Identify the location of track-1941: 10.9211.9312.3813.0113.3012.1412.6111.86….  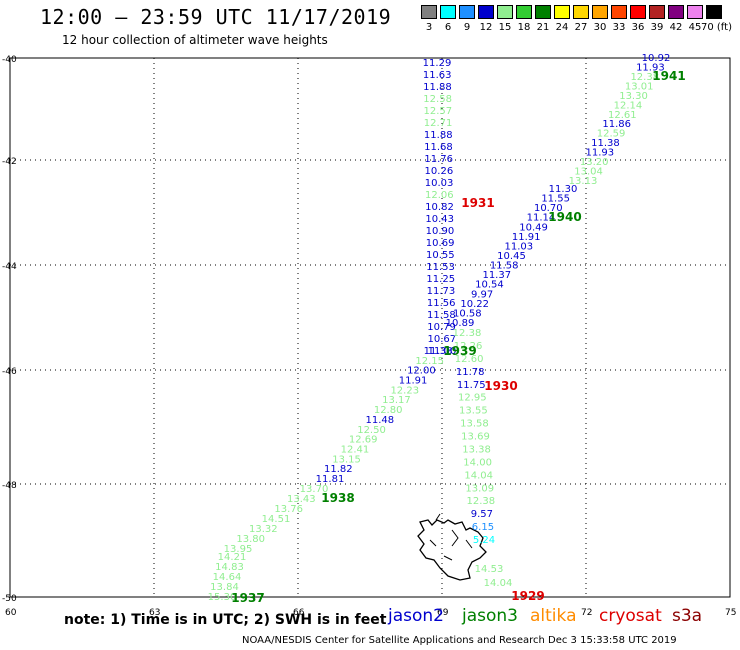
(627, 120).